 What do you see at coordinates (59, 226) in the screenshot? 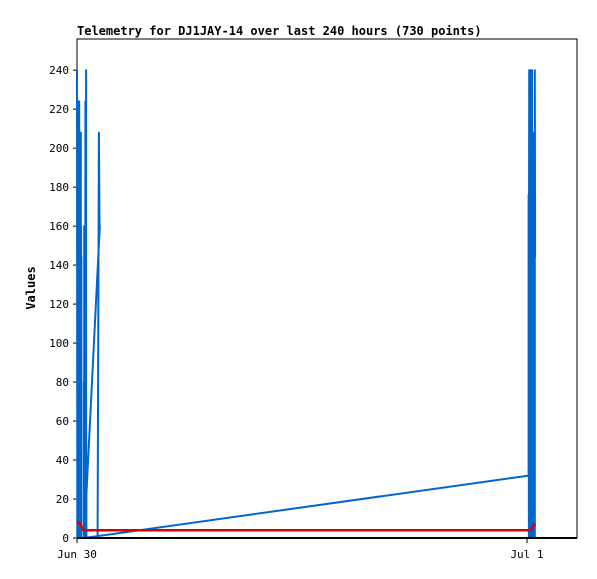
I see `y-tick-label: 160` at bounding box center [59, 226].